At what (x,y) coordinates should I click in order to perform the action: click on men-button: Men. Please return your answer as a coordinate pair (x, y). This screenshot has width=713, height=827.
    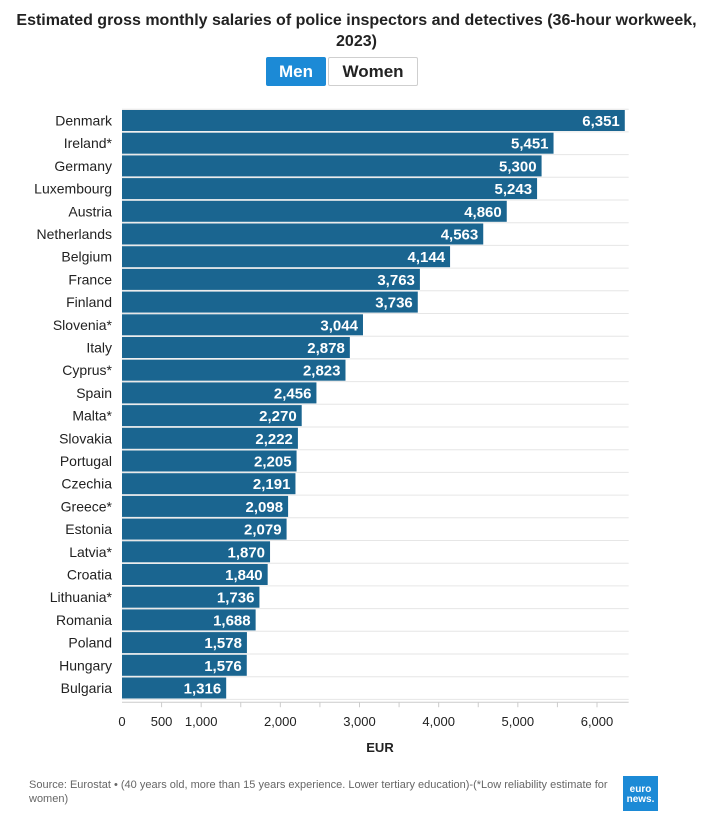
    Looking at the image, I should click on (296, 71).